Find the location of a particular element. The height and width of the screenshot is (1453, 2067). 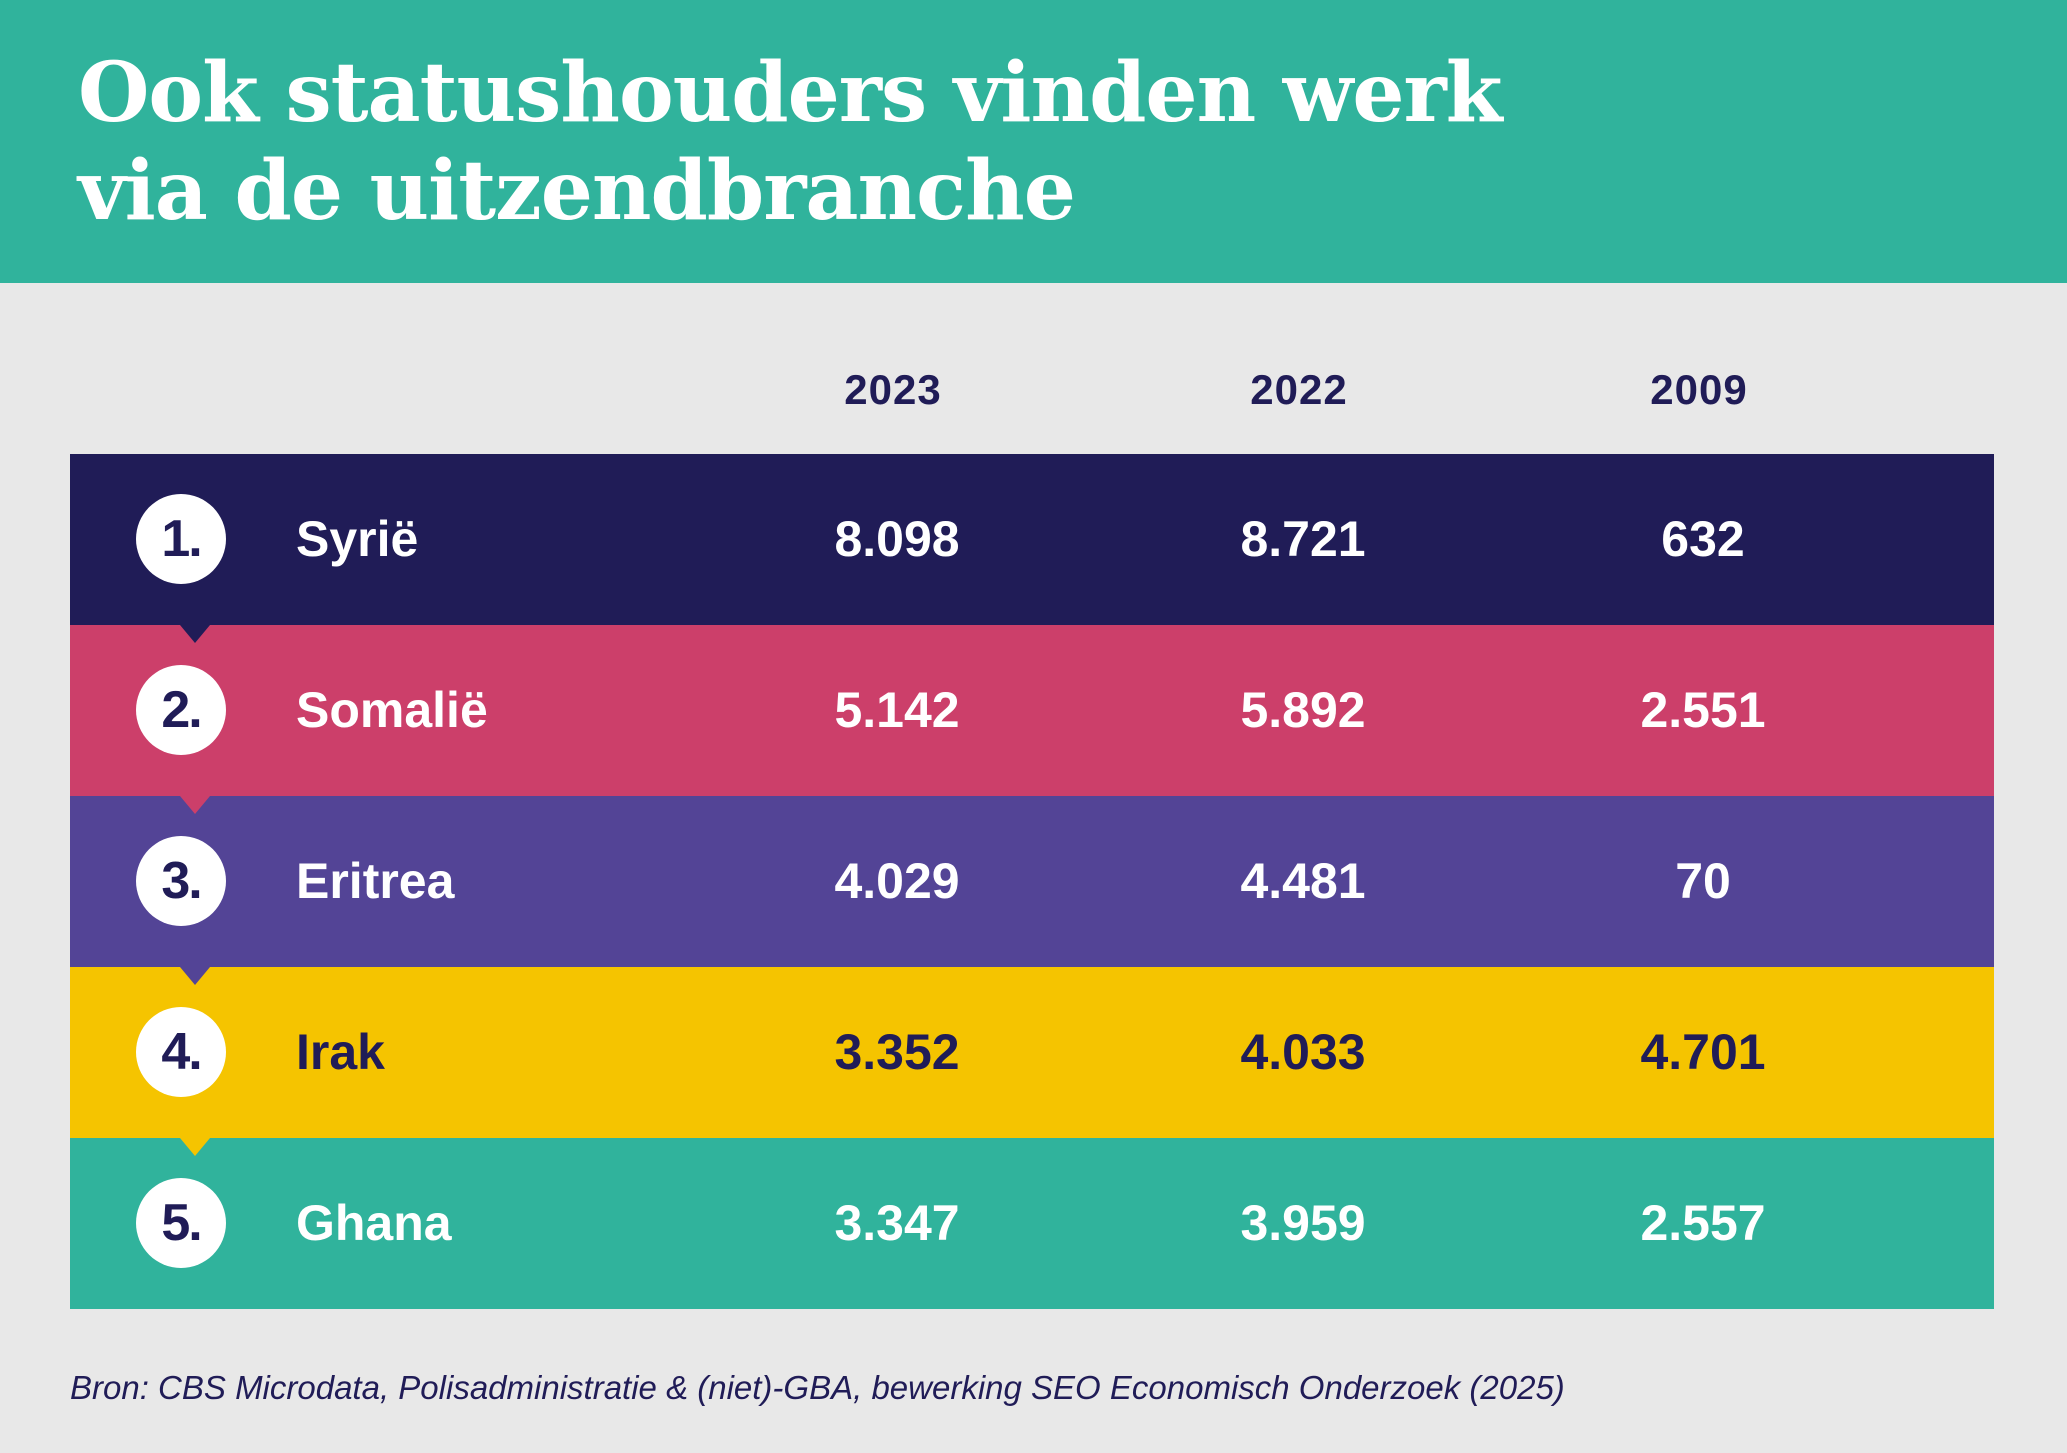

title-line-2: via de uitzendbranche is located at coordinates (577, 191).